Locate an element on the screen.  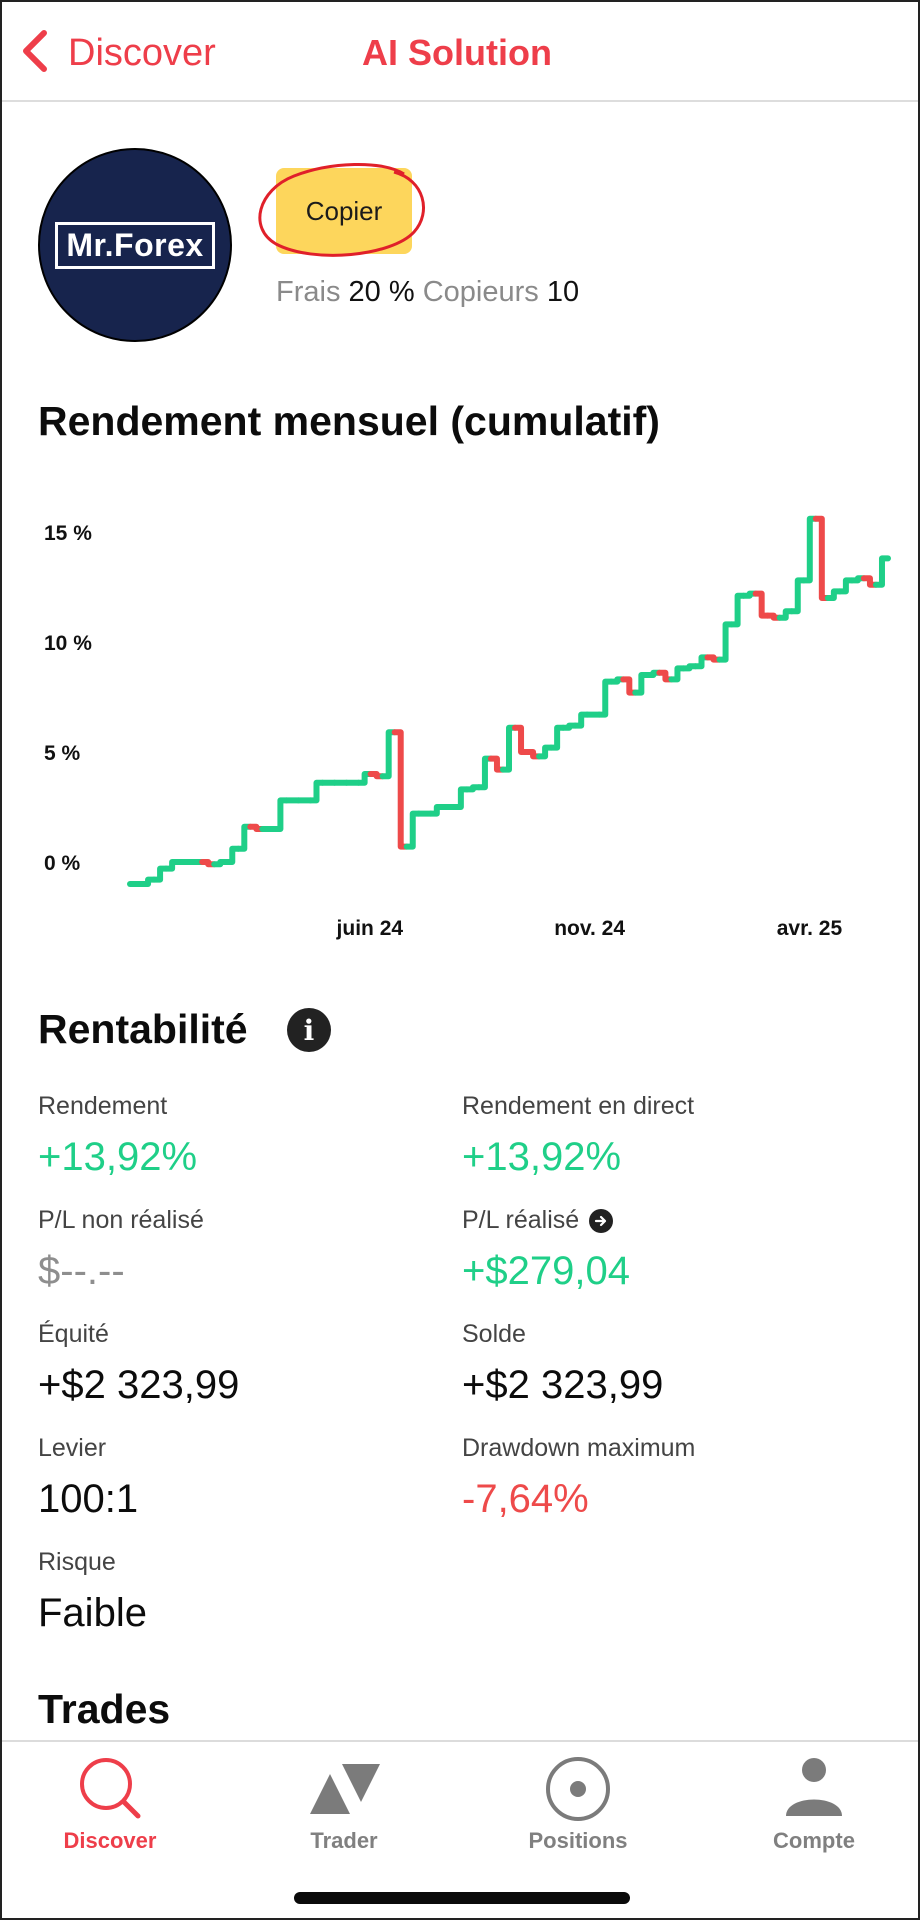
metric-label: Équité is located at coordinates (73, 1334).